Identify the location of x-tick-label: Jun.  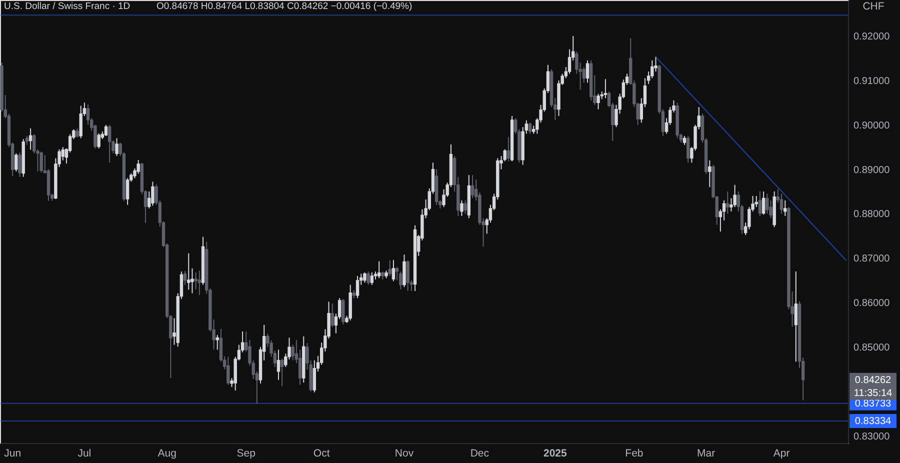
(13, 454).